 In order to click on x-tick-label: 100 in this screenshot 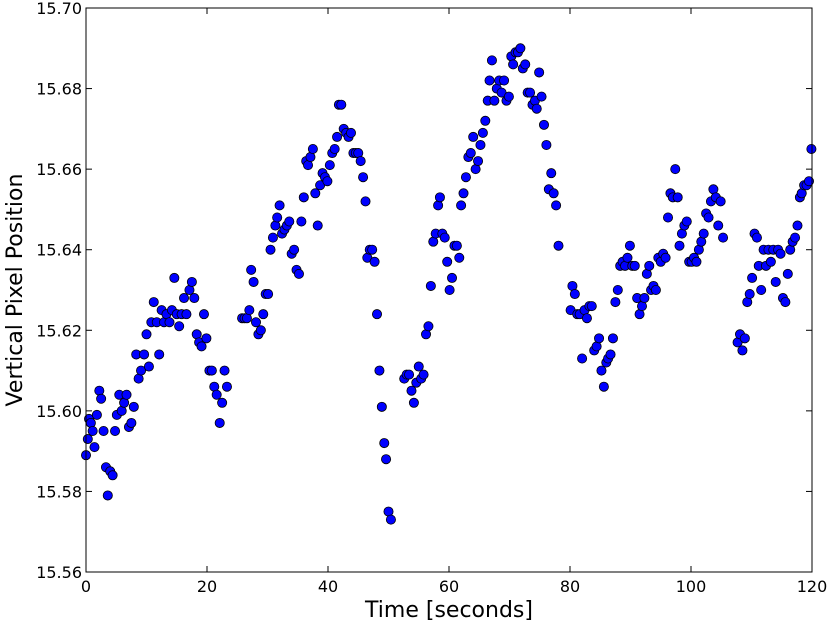, I will do `click(691, 586)`.